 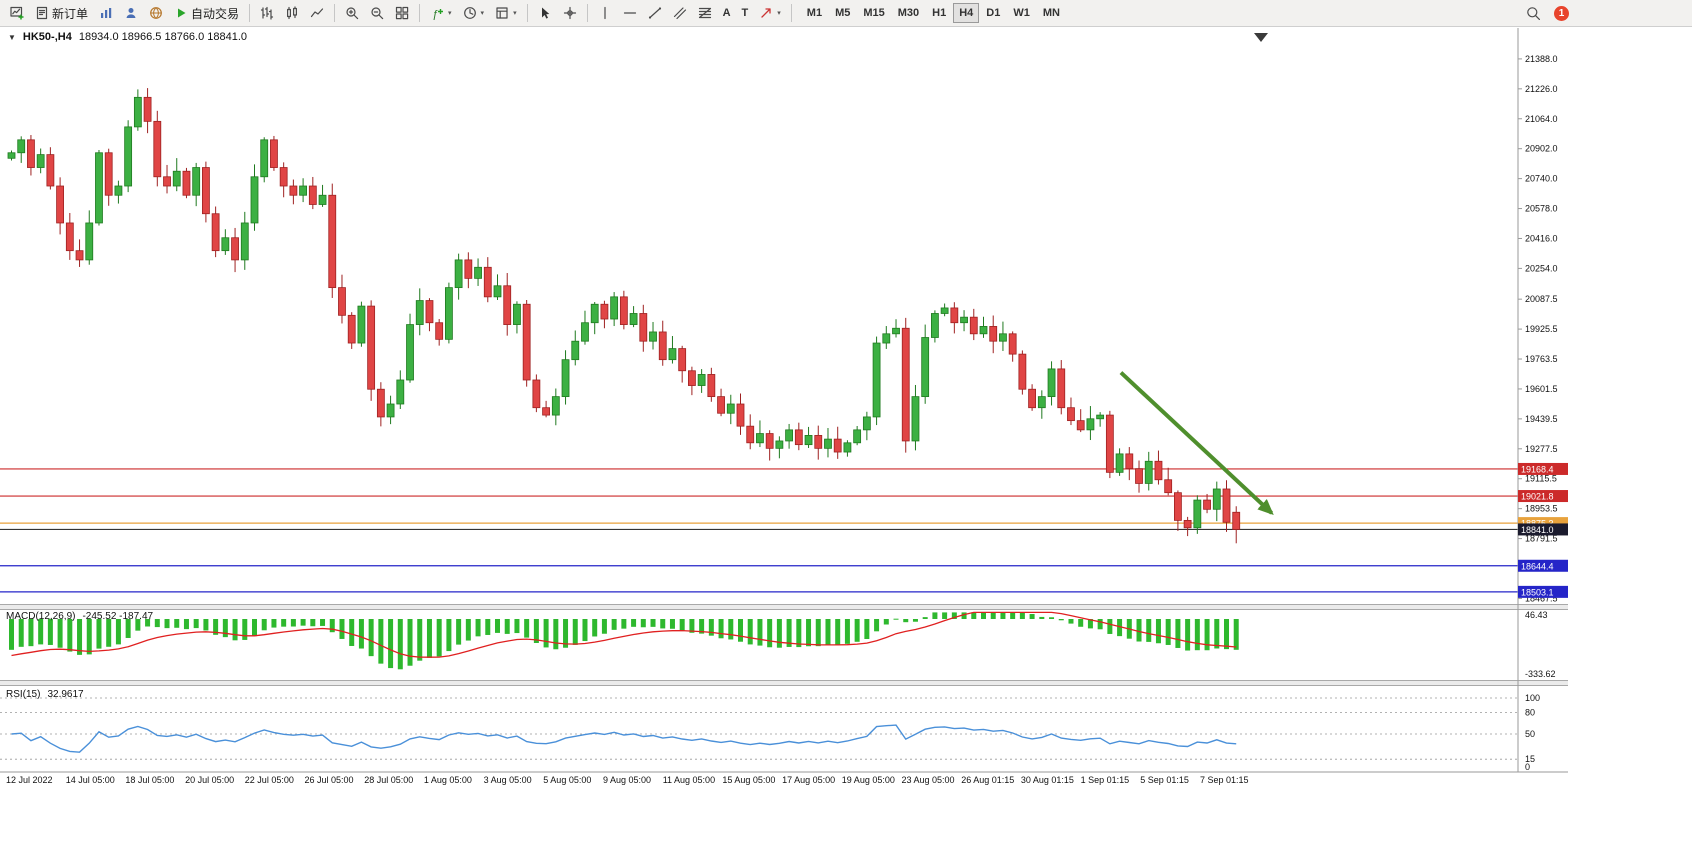 What do you see at coordinates (624, 738) in the screenshot?
I see `rsi-line` at bounding box center [624, 738].